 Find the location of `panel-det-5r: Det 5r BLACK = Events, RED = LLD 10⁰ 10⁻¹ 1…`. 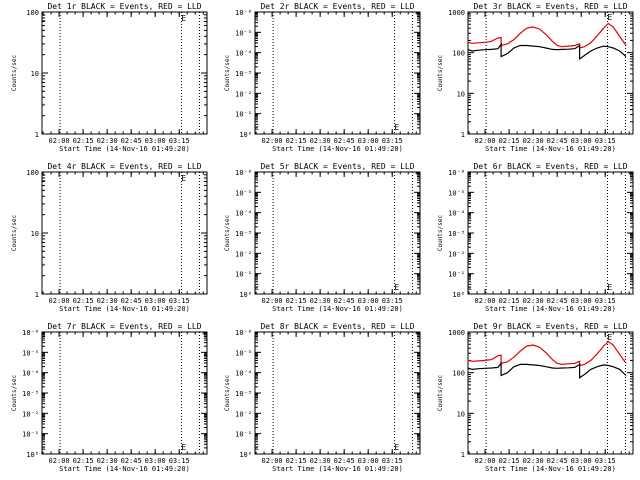

panel-det-5r: Det 5r BLACK = Events, RED = LLD 10⁰ 10⁻¹ 1… is located at coordinates (322, 237).